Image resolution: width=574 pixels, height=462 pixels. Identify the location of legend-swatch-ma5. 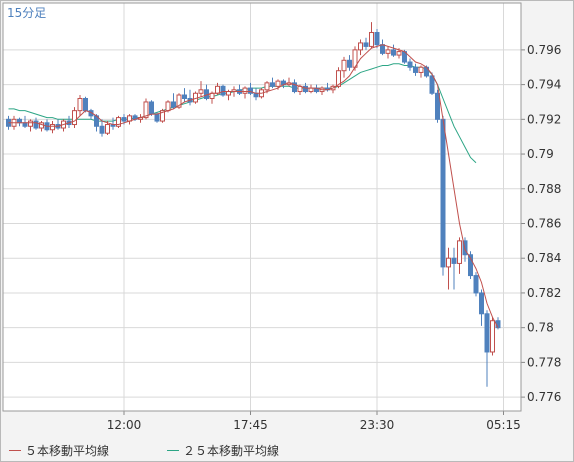
(15, 450).